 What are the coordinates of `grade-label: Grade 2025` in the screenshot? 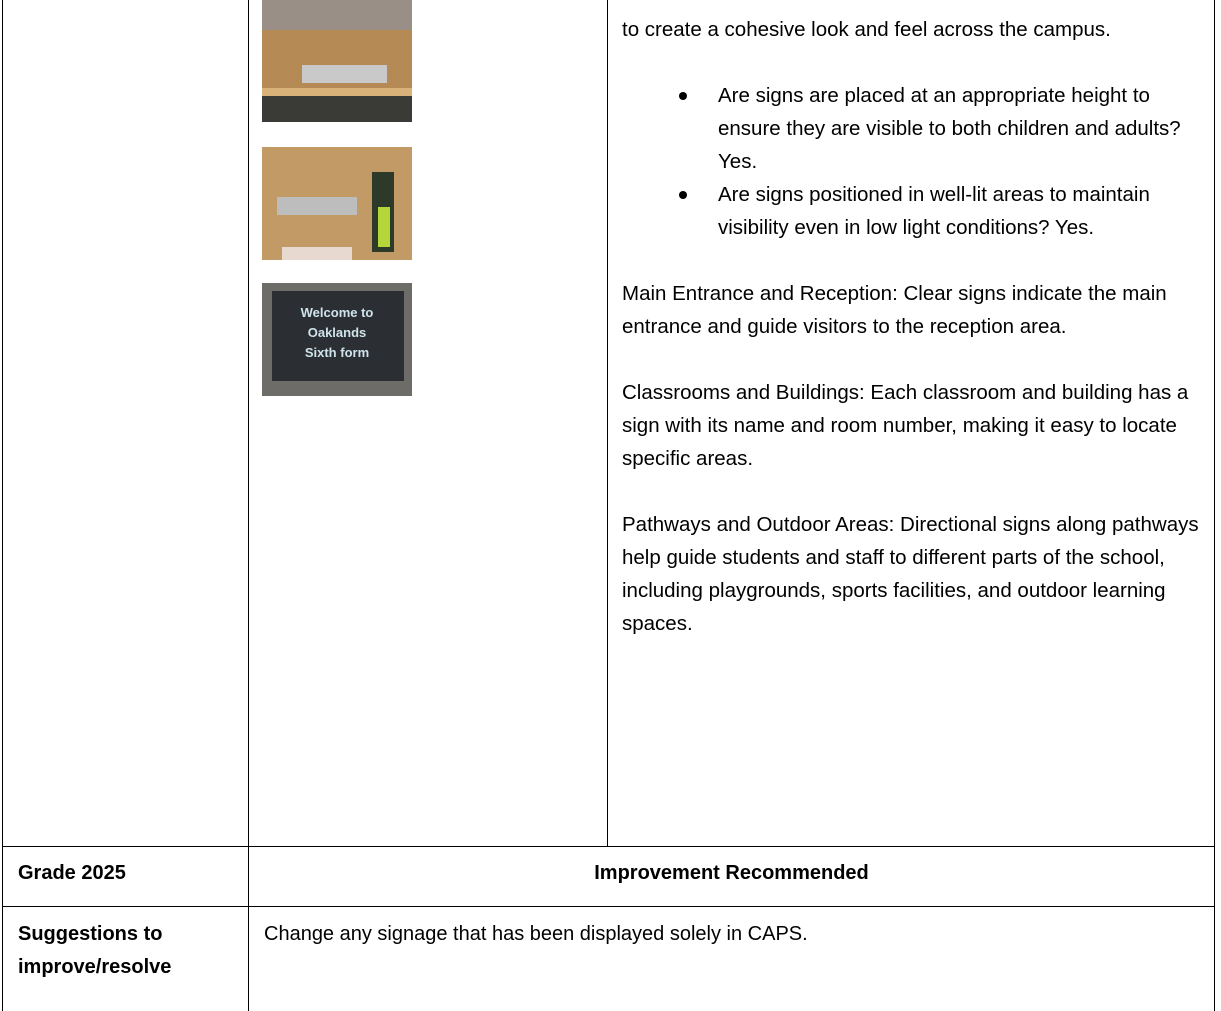 It's located at (72, 873).